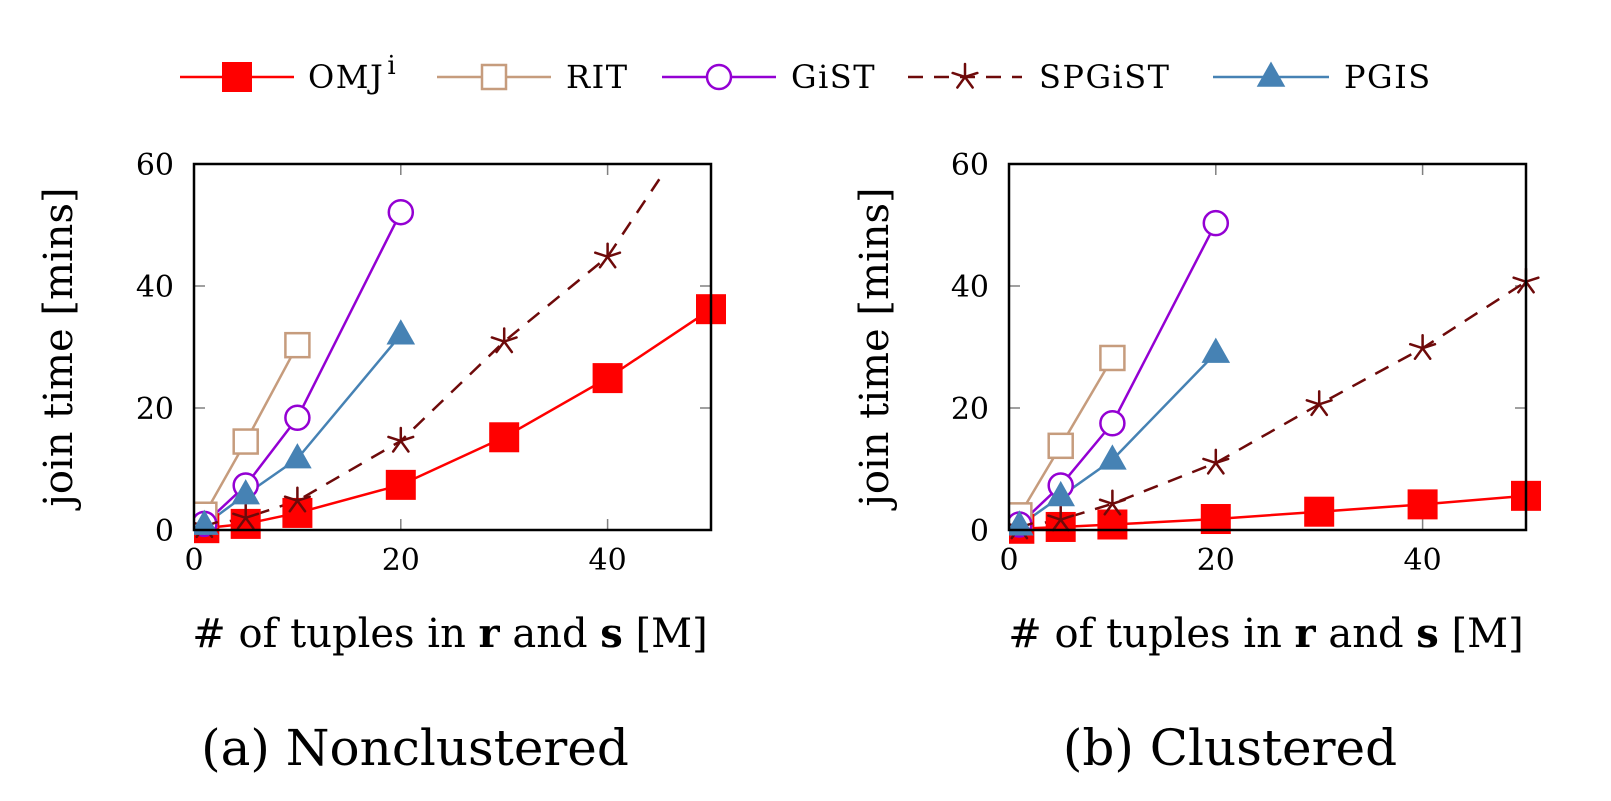  Describe the element at coordinates (392, 66) in the screenshot. I see `legend-superscript: i` at that location.